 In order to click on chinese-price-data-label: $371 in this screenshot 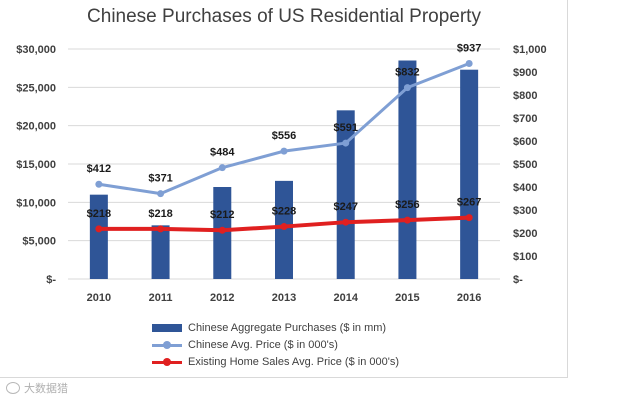, I will do `click(160, 179)`.